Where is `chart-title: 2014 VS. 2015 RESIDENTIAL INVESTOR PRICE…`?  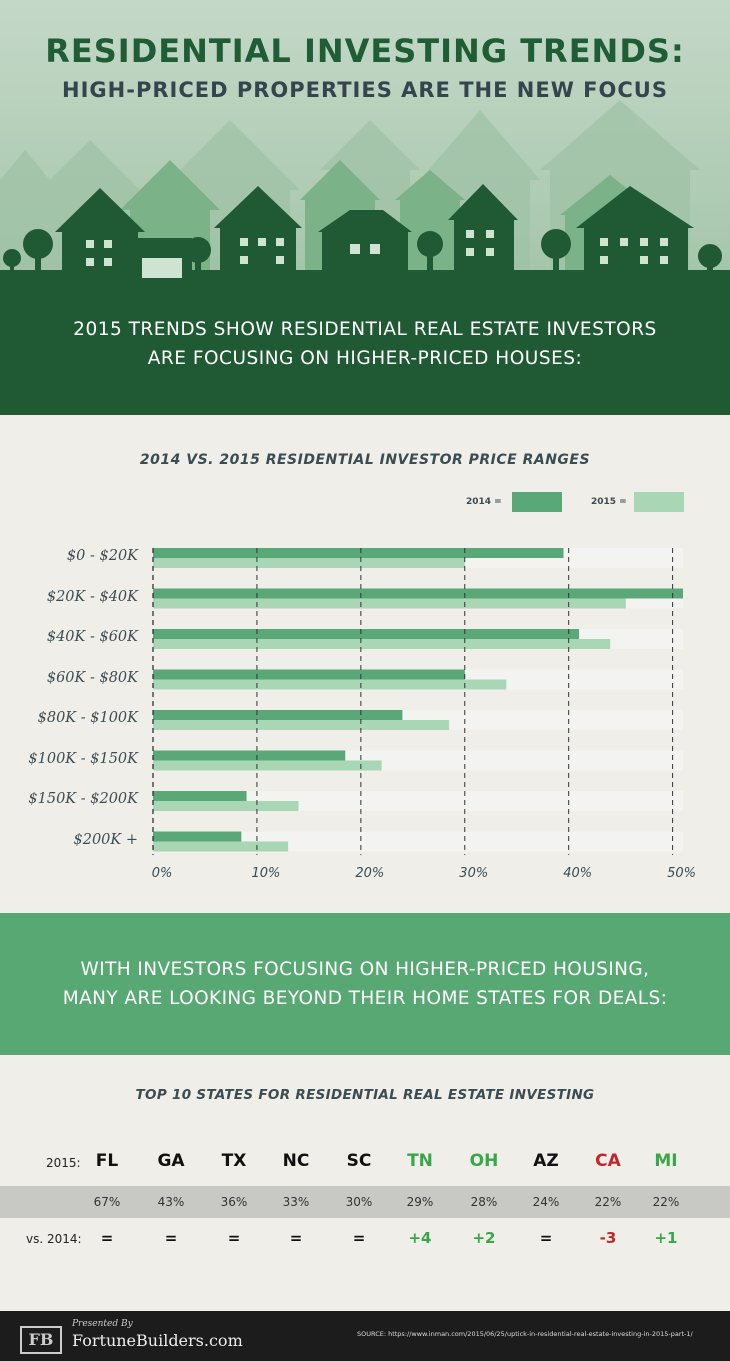
chart-title: 2014 VS. 2015 RESIDENTIAL INVESTOR PRICE… is located at coordinates (365, 460).